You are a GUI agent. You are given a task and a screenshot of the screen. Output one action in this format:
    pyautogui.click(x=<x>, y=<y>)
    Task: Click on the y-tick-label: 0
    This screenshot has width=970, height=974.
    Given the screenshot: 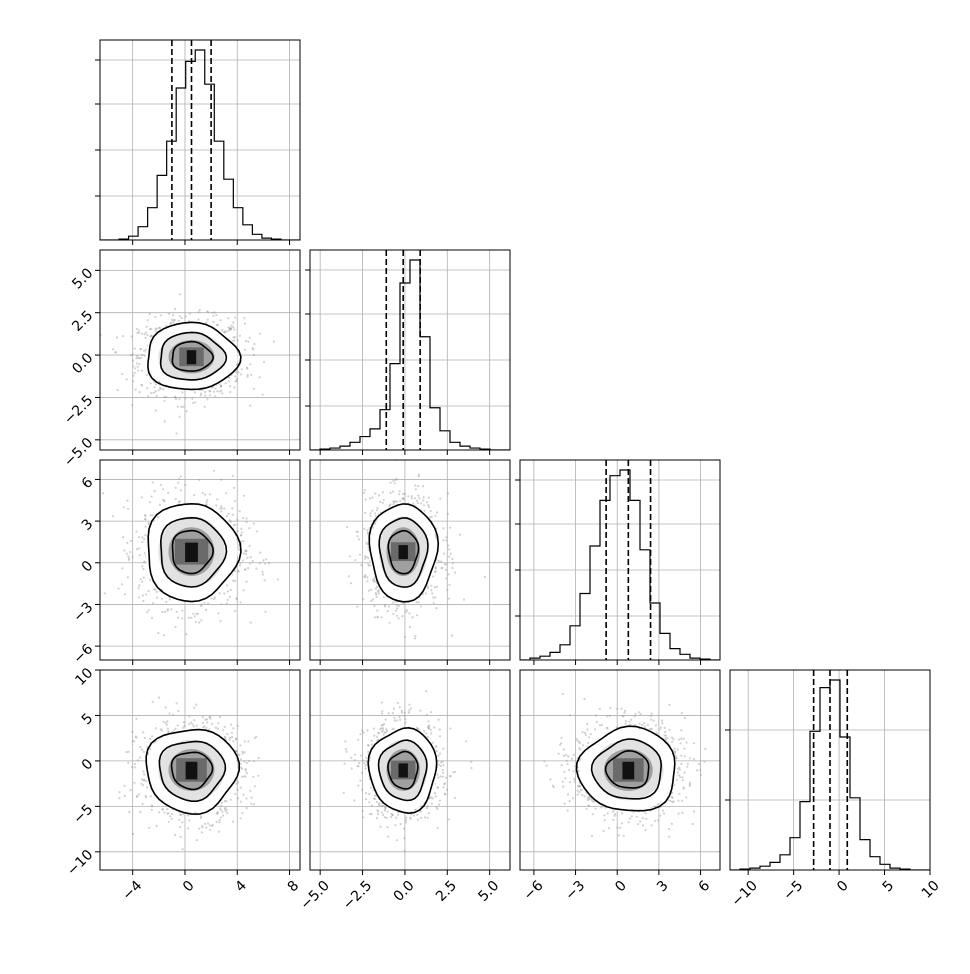 What is the action you would take?
    pyautogui.click(x=88, y=567)
    